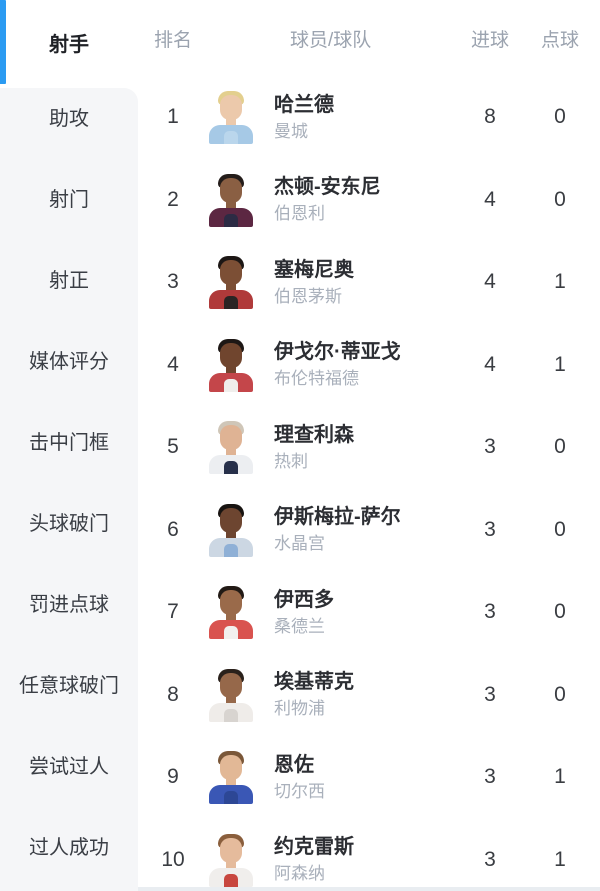  What do you see at coordinates (299, 791) in the screenshot?
I see `player-team: 切尔西` at bounding box center [299, 791].